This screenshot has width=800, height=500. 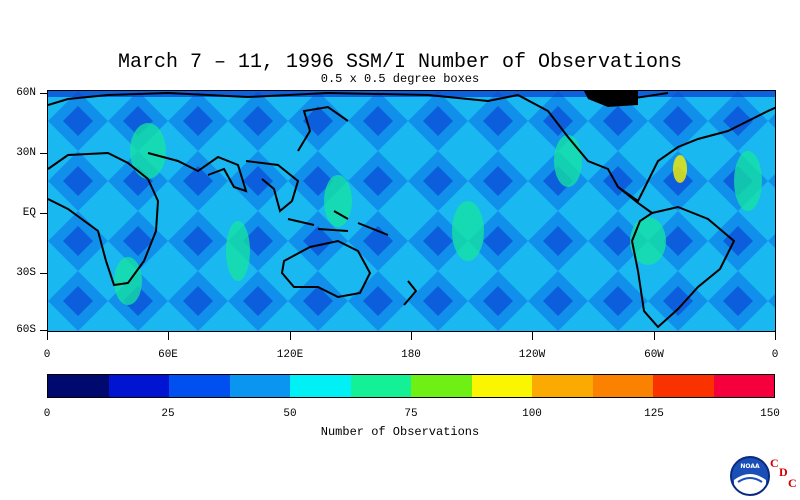 I want to click on lon-label-120w: 120W, so click(x=532, y=355).